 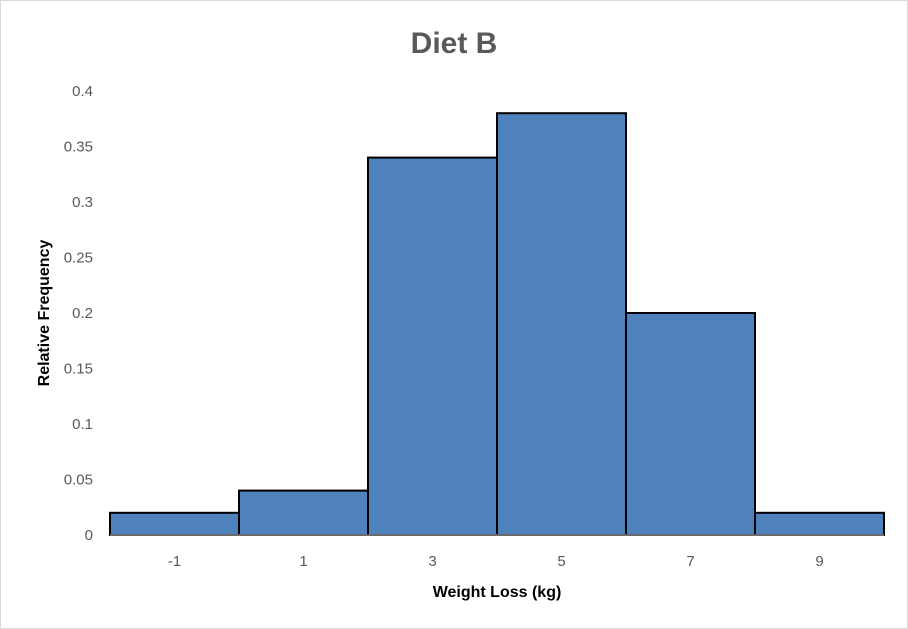 What do you see at coordinates (454, 43) in the screenshot?
I see `chart-title: Diet B` at bounding box center [454, 43].